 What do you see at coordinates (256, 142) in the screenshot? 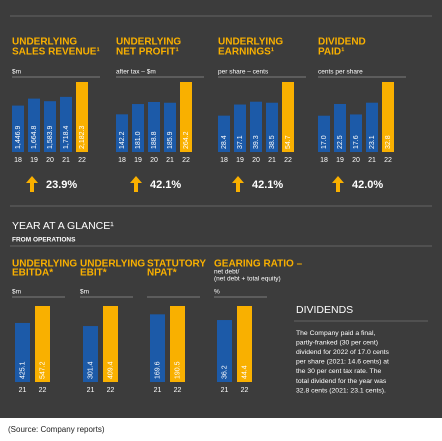
I see `value-label: 39.3` at bounding box center [256, 142].